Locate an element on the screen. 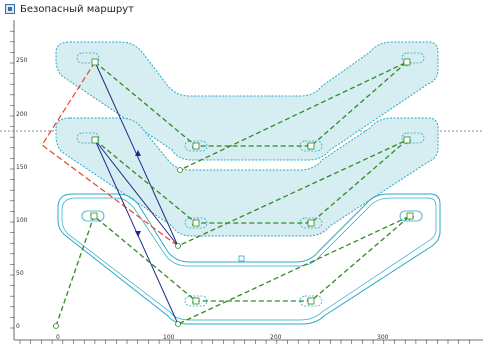 The height and width of the screenshot is (348, 483). route-app-icon is located at coordinates (10, 9).